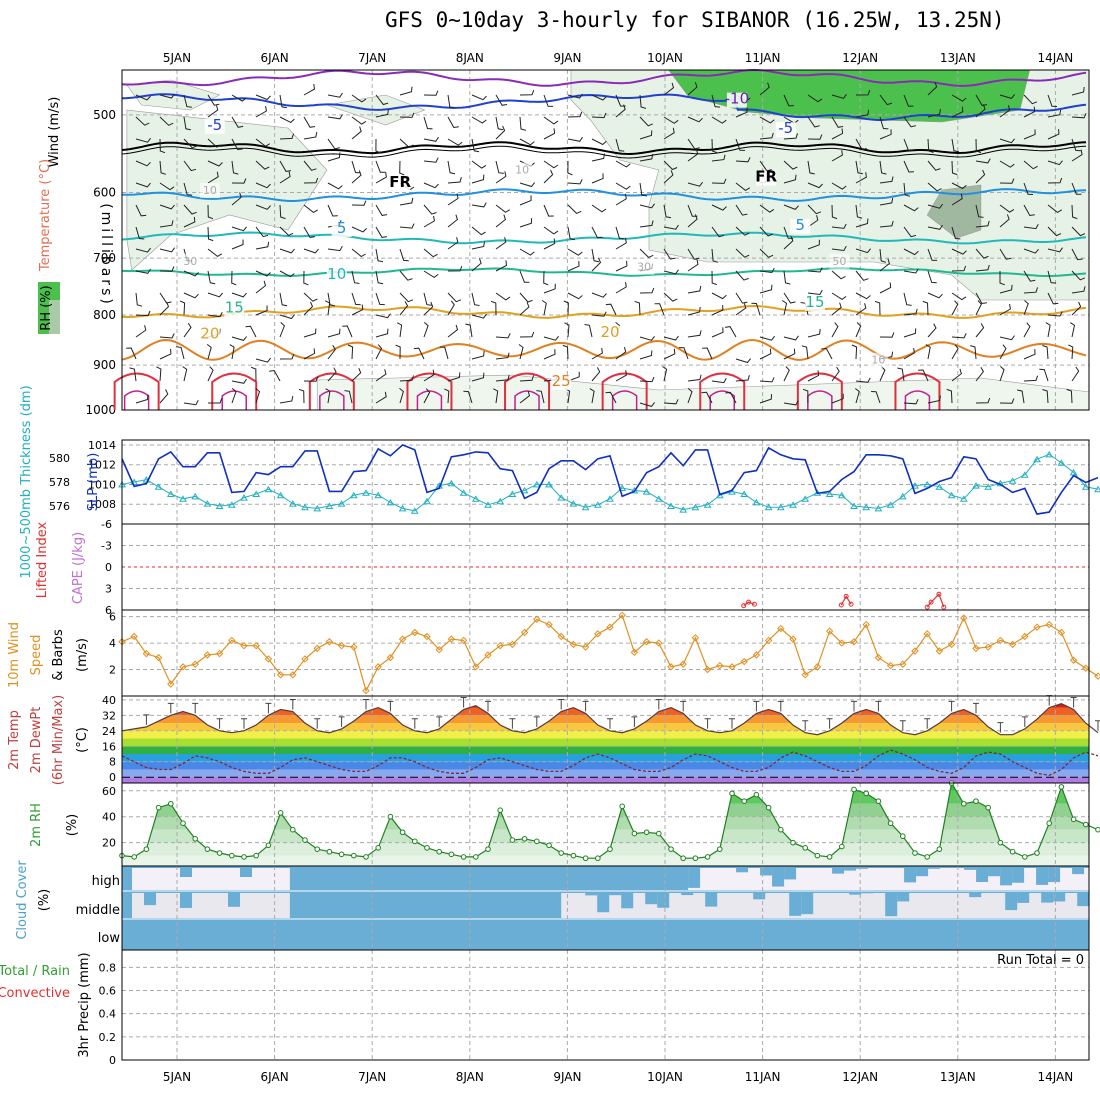 The image size is (1100, 1100). I want to click on isotherm-freezing, so click(604, 148).